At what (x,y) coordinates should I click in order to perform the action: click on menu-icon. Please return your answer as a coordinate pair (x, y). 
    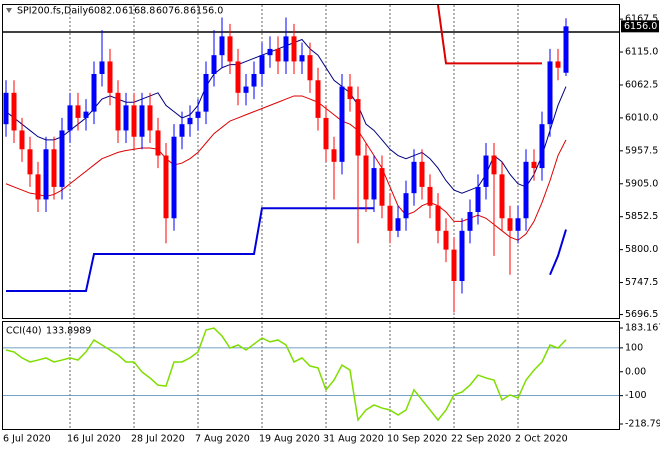
    Looking at the image, I should click on (9, 10).